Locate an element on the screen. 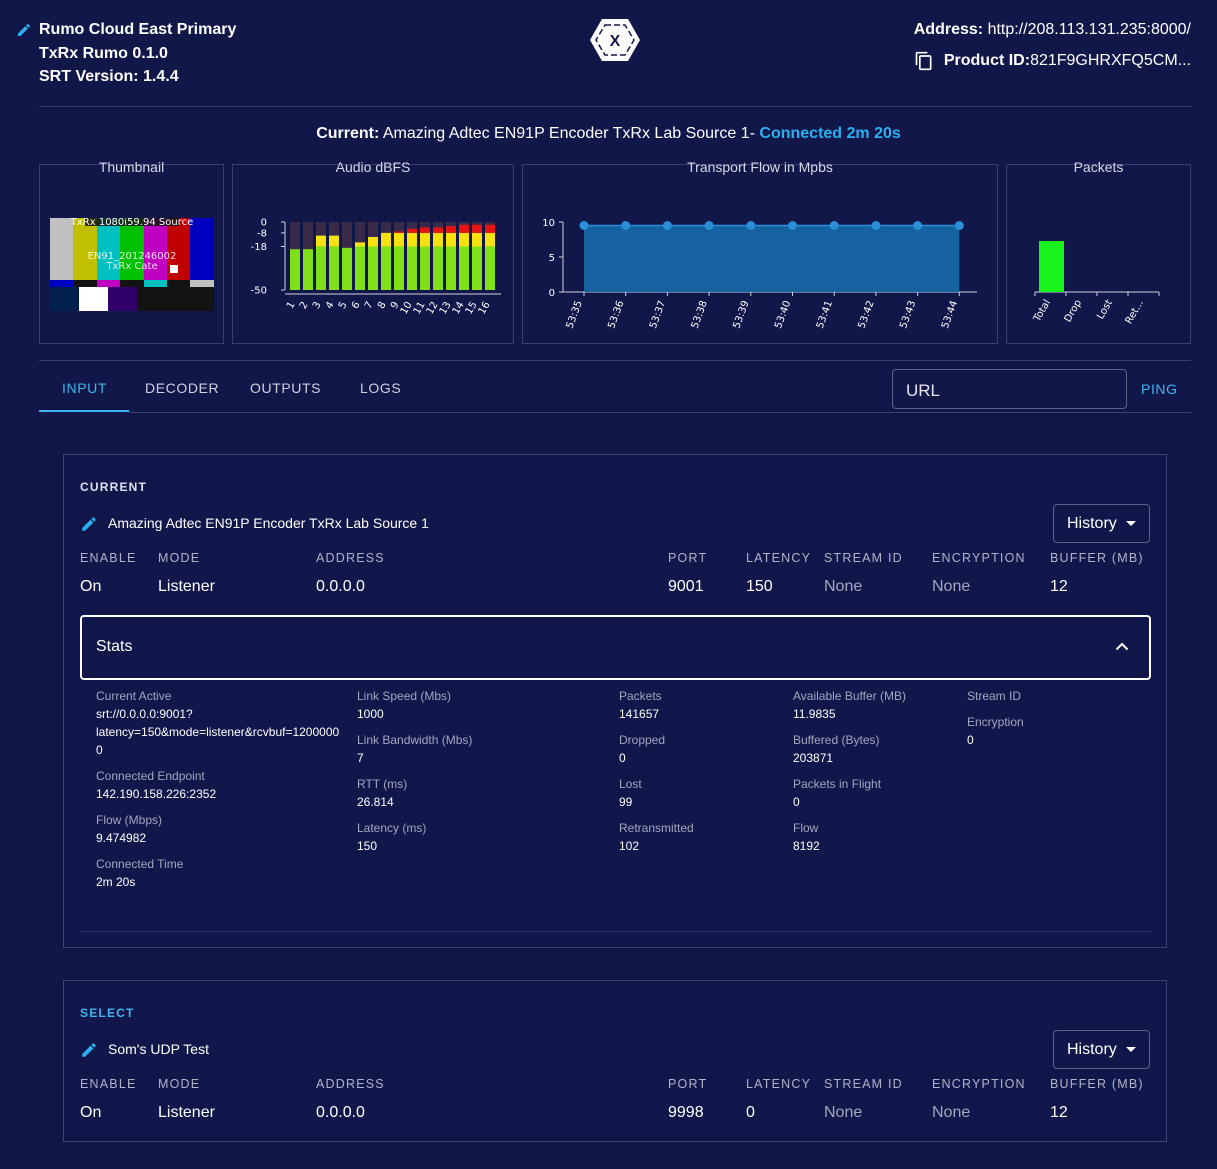 This screenshot has height=1169, width=1217. stat-label: Packets is located at coordinates (640, 696).